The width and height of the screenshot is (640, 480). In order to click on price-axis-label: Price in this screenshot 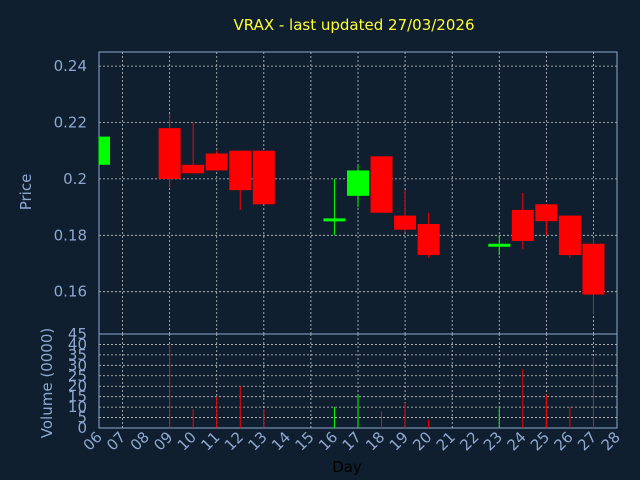, I will do `click(26, 192)`.